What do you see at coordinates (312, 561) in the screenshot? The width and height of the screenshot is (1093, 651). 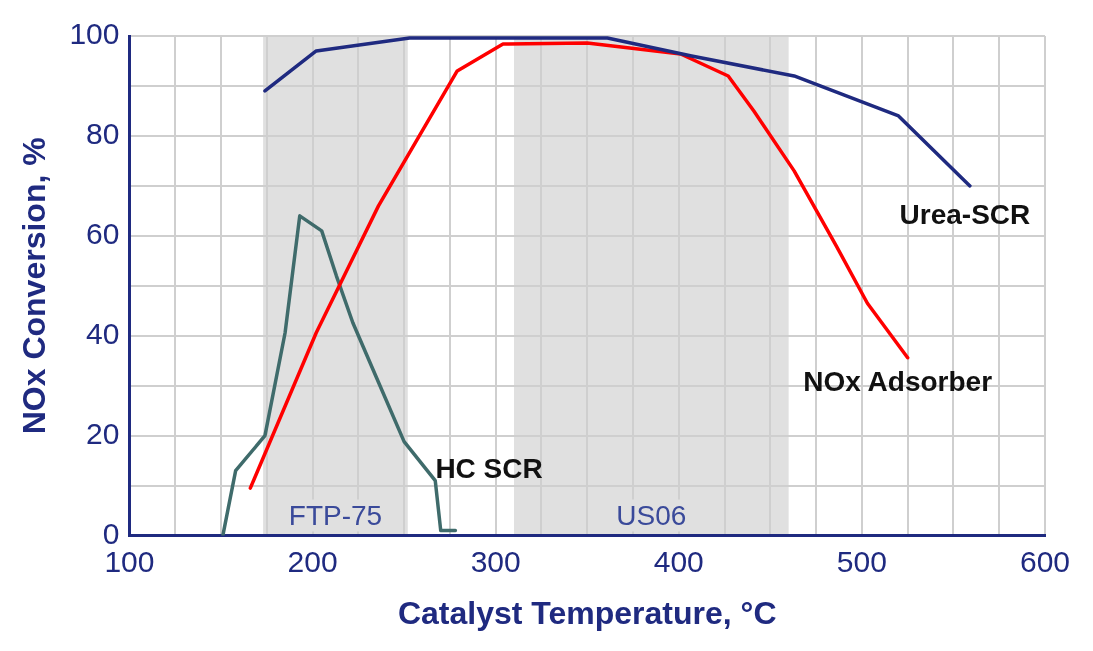 I see `x-tick-label: 200` at bounding box center [312, 561].